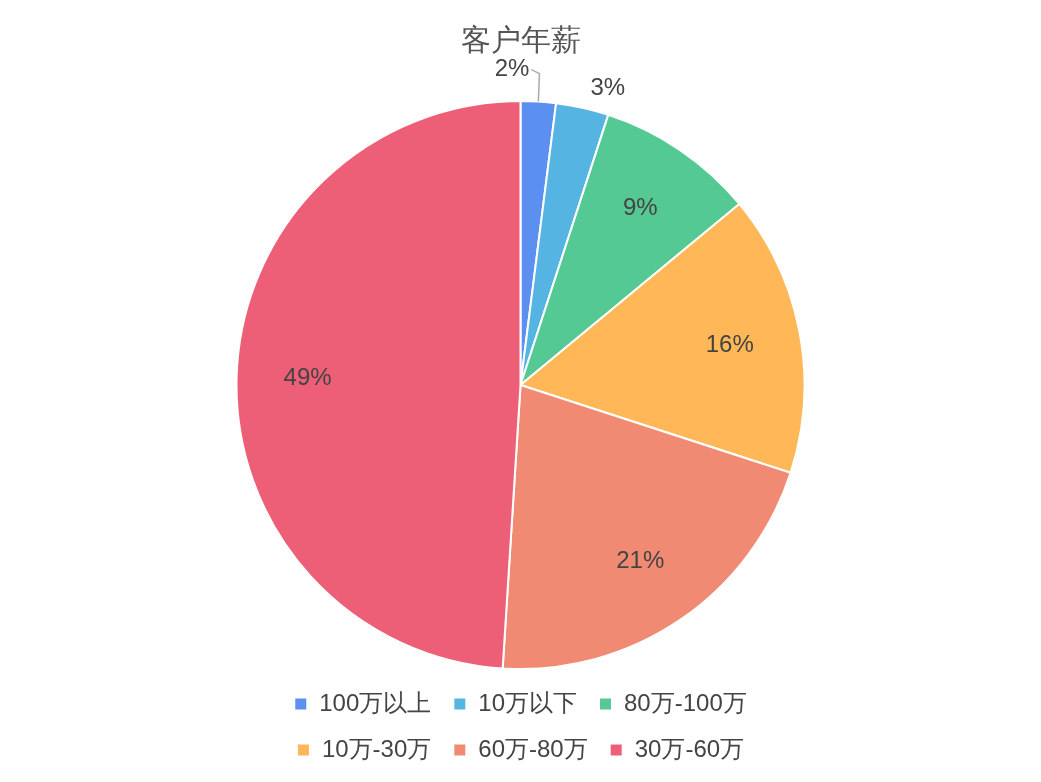  I want to click on chart-title: 客户年薪, so click(520, 40).